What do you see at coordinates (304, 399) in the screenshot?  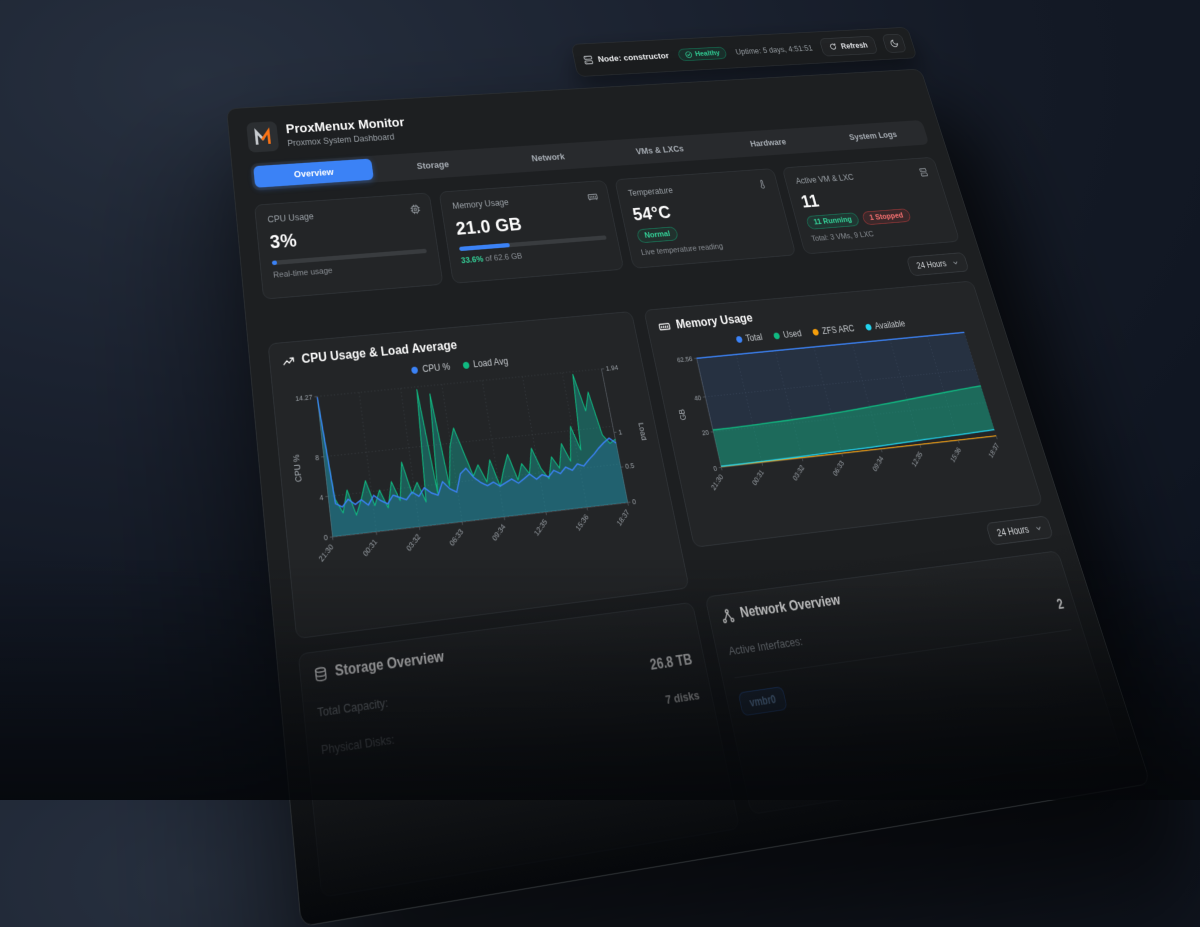 I see `svg-text: 14.27` at bounding box center [304, 399].